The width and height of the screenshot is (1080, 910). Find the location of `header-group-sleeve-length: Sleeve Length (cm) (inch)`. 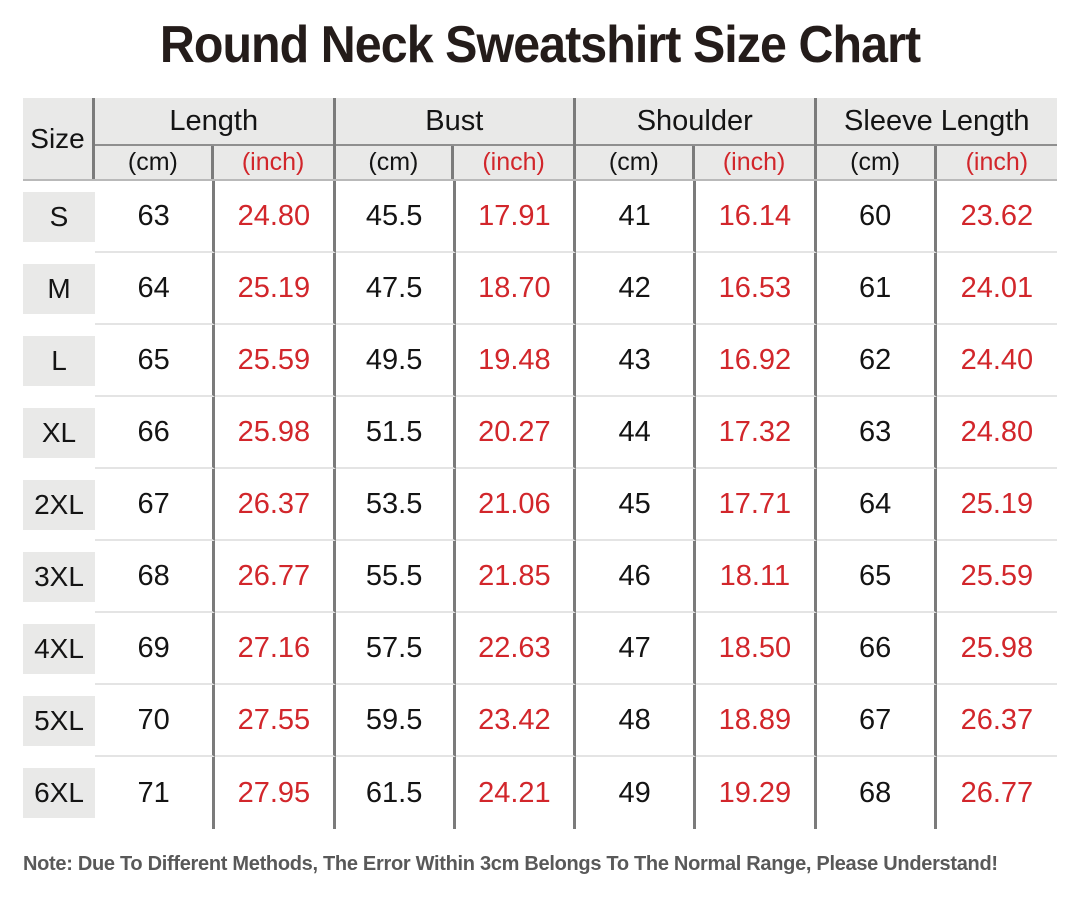

header-group-sleeve-length: Sleeve Length (cm) (inch) is located at coordinates (937, 138).